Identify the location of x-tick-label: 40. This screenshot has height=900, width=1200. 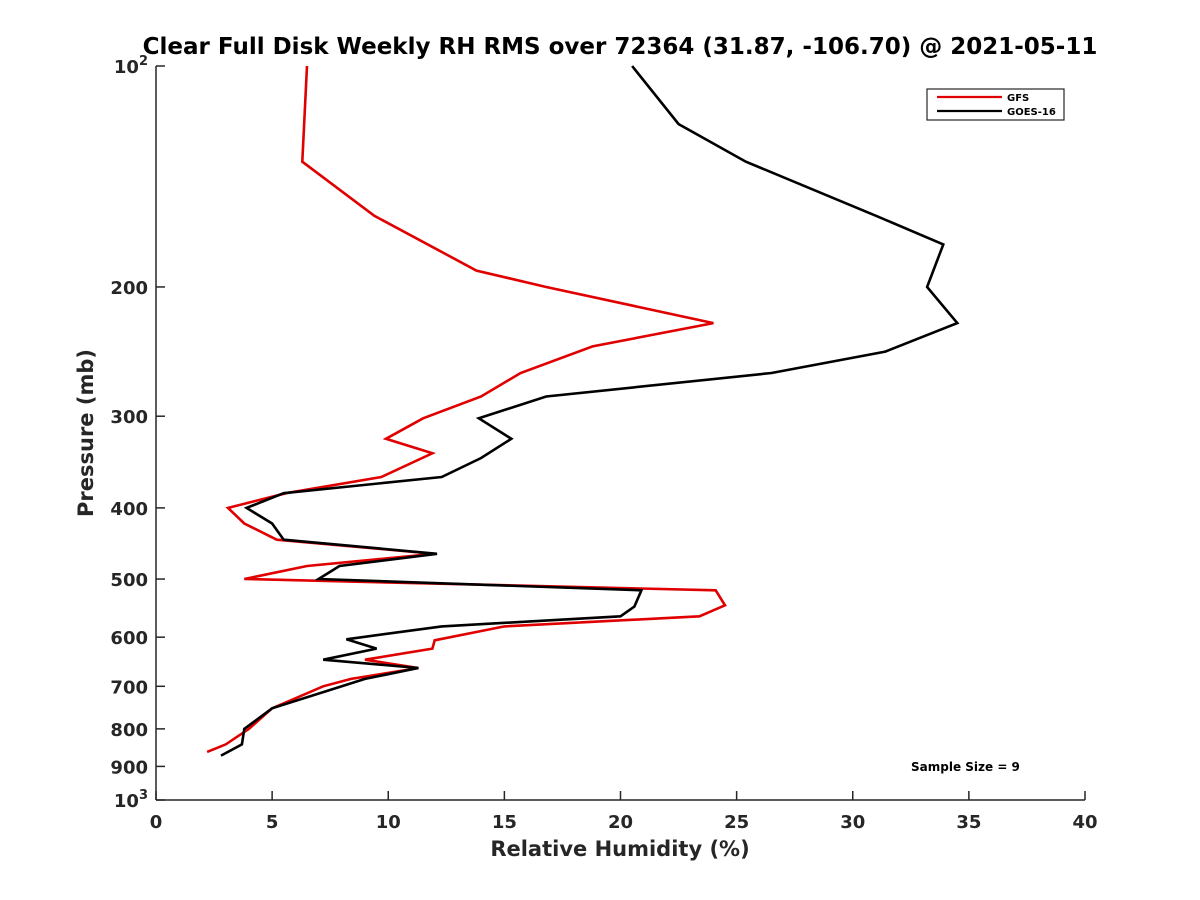
(1084, 822).